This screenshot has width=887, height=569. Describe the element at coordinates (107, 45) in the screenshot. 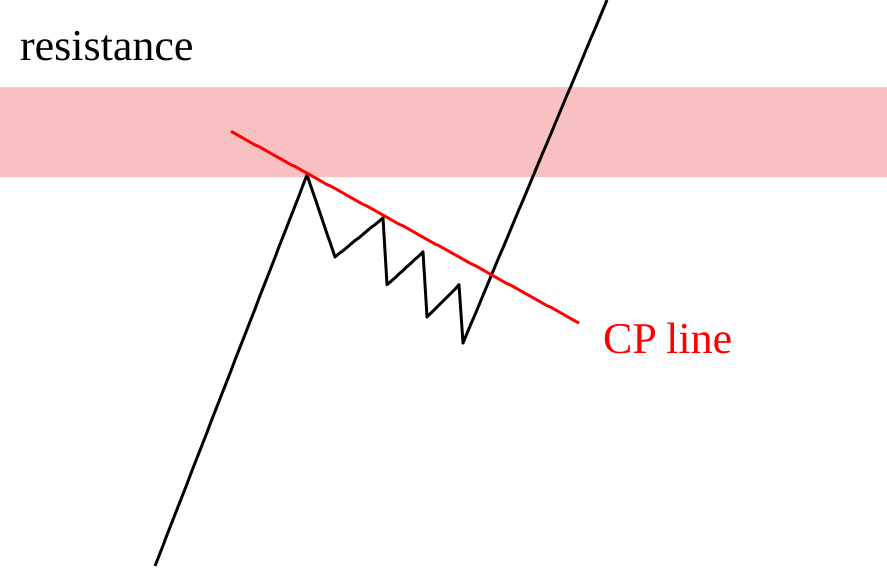

I see `band-label: resistance` at that location.